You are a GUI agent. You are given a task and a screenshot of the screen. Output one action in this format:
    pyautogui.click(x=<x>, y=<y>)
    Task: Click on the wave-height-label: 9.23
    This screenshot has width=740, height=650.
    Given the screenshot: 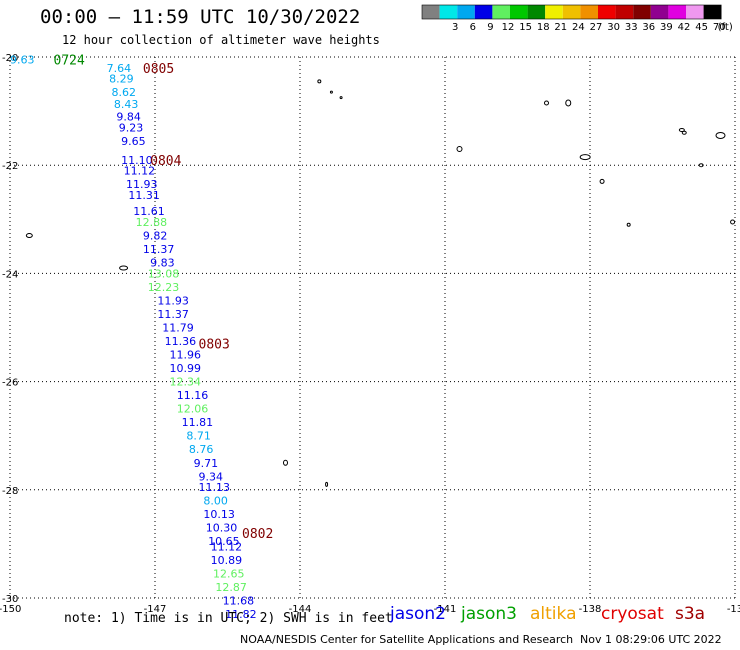 What is the action you would take?
    pyautogui.click(x=131, y=127)
    